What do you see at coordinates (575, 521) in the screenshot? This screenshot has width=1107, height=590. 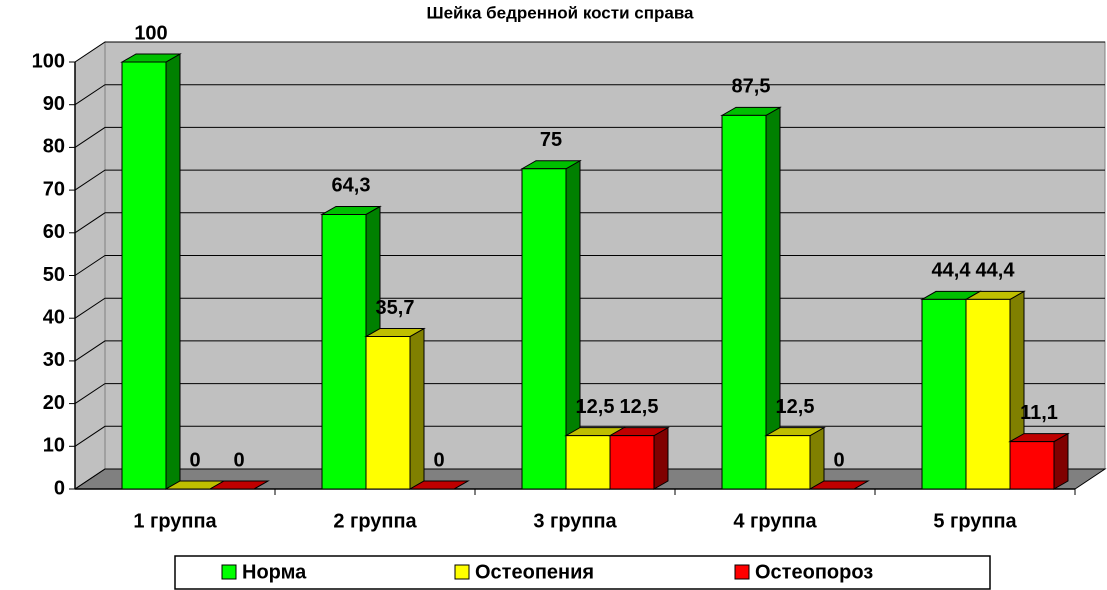 I see `x-tick-label: 3 группа` at bounding box center [575, 521].